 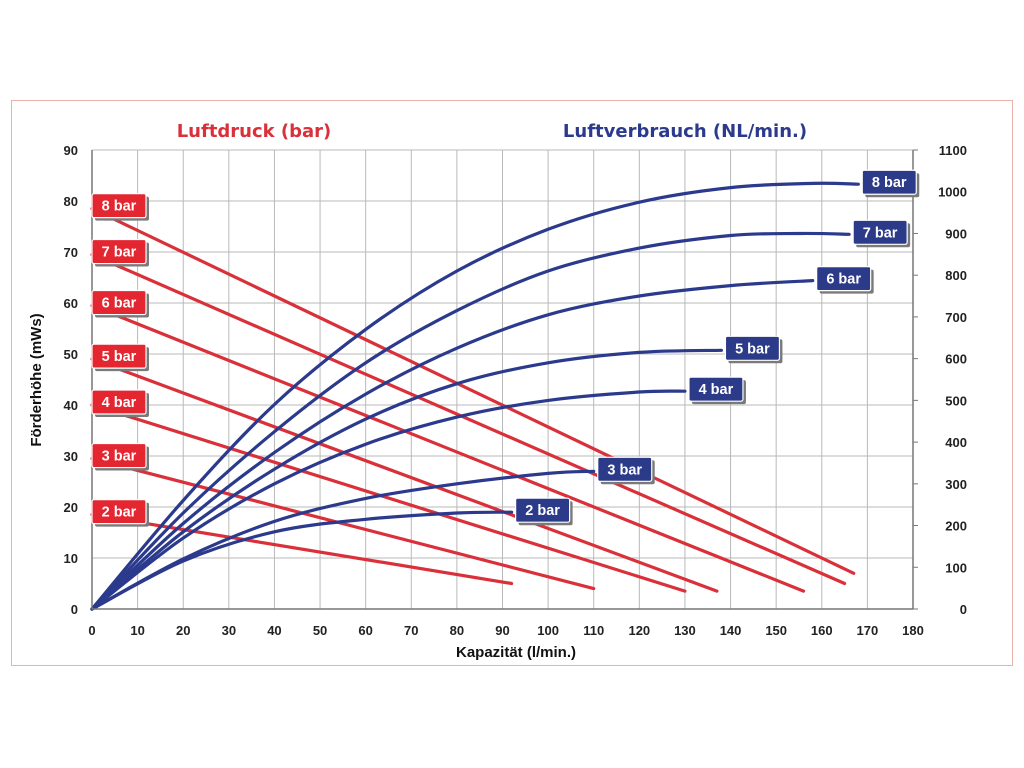 I want to click on consumption-badge-4-bar-label: 4 bar, so click(x=716, y=390).